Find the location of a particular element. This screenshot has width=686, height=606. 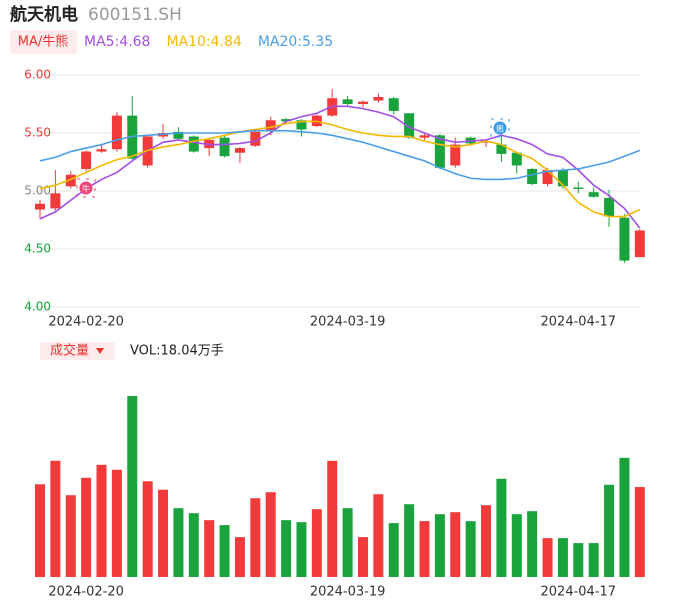

ma-button-bg is located at coordinates (43, 42).